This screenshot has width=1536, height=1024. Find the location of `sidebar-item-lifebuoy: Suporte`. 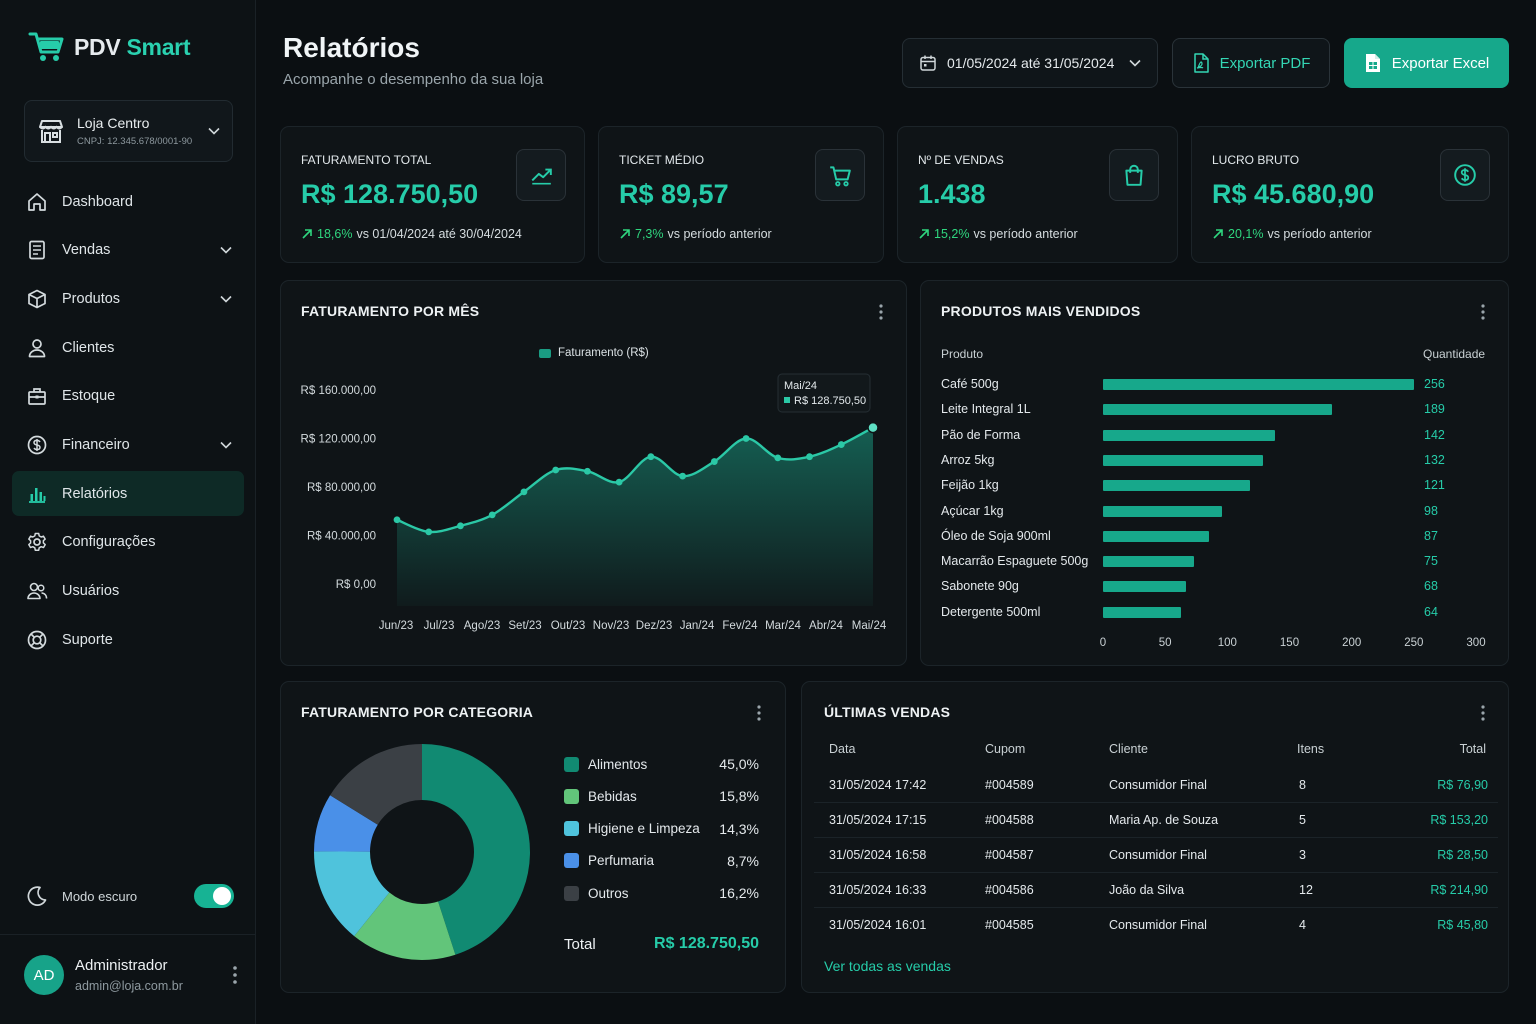

sidebar-item-lifebuoy: Suporte is located at coordinates (128, 639).